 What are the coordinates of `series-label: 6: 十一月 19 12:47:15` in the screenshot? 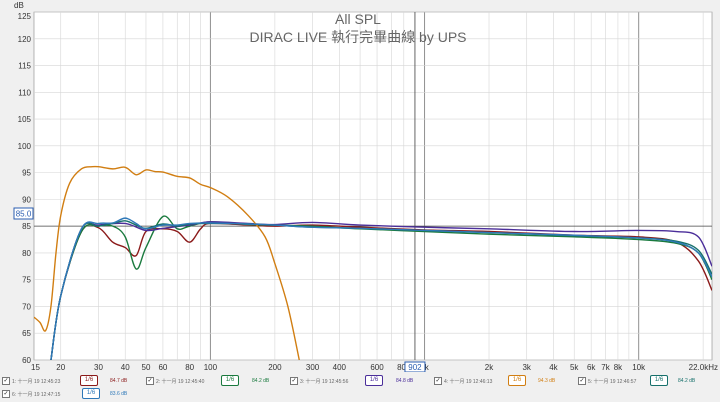 It's located at (36, 395).